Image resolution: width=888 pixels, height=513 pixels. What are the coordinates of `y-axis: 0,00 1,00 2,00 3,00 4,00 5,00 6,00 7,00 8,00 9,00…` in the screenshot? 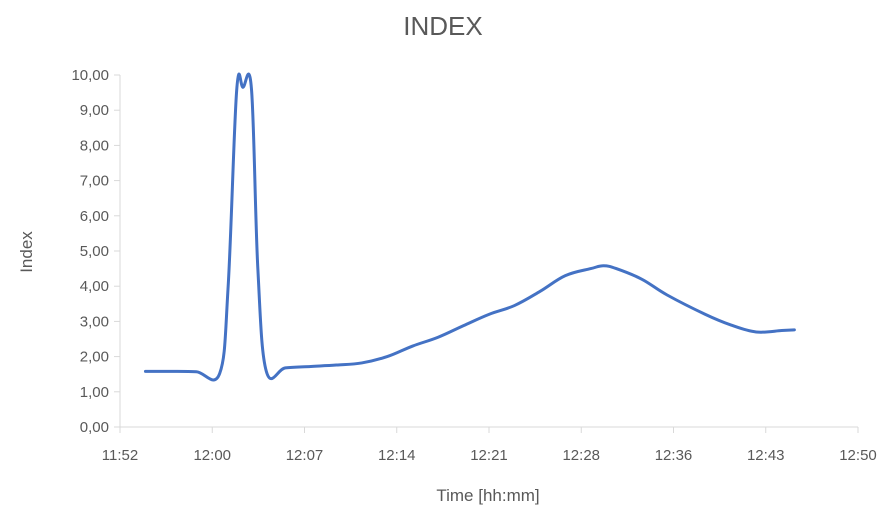 It's located at (96, 251).